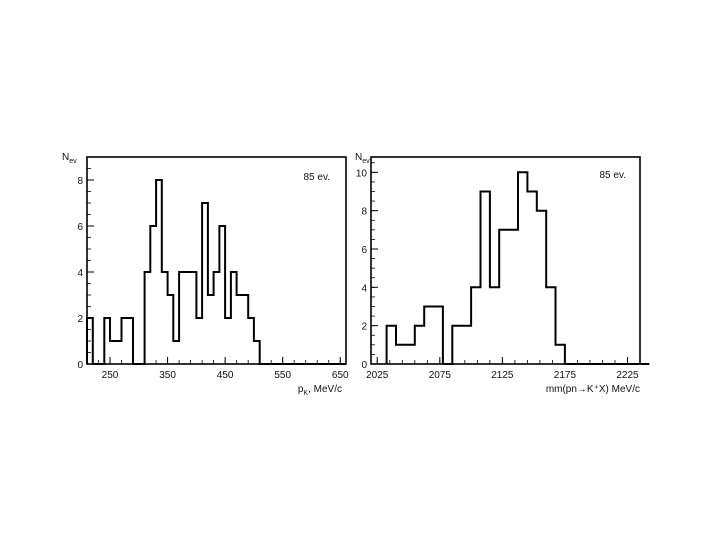 Image resolution: width=708 pixels, height=547 pixels. What do you see at coordinates (110, 375) in the screenshot?
I see `x-tick-label-250: 250` at bounding box center [110, 375].